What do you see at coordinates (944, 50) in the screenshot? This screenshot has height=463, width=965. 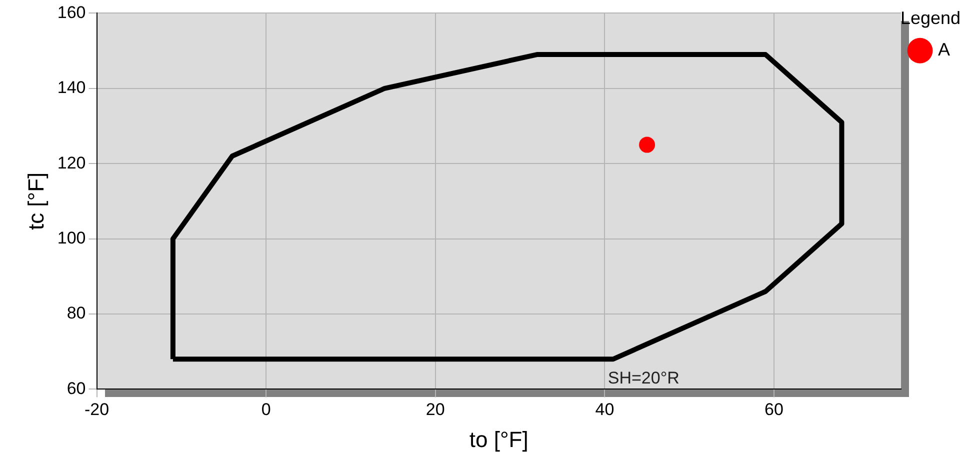 I see `legend-label: A` at bounding box center [944, 50].